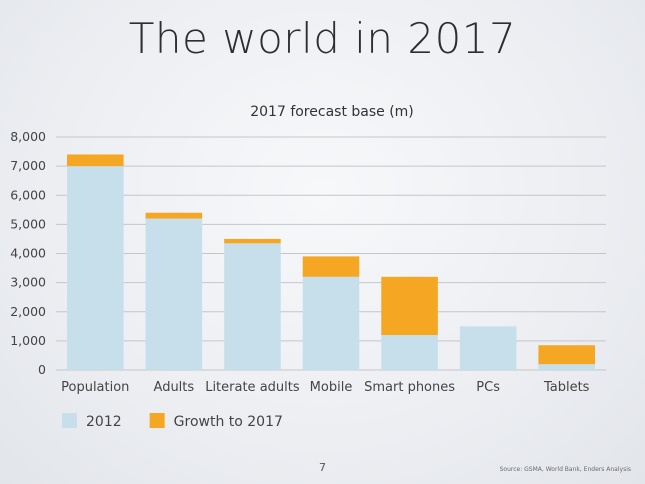  I want to click on x-tick-label: Tablets, so click(566, 387).